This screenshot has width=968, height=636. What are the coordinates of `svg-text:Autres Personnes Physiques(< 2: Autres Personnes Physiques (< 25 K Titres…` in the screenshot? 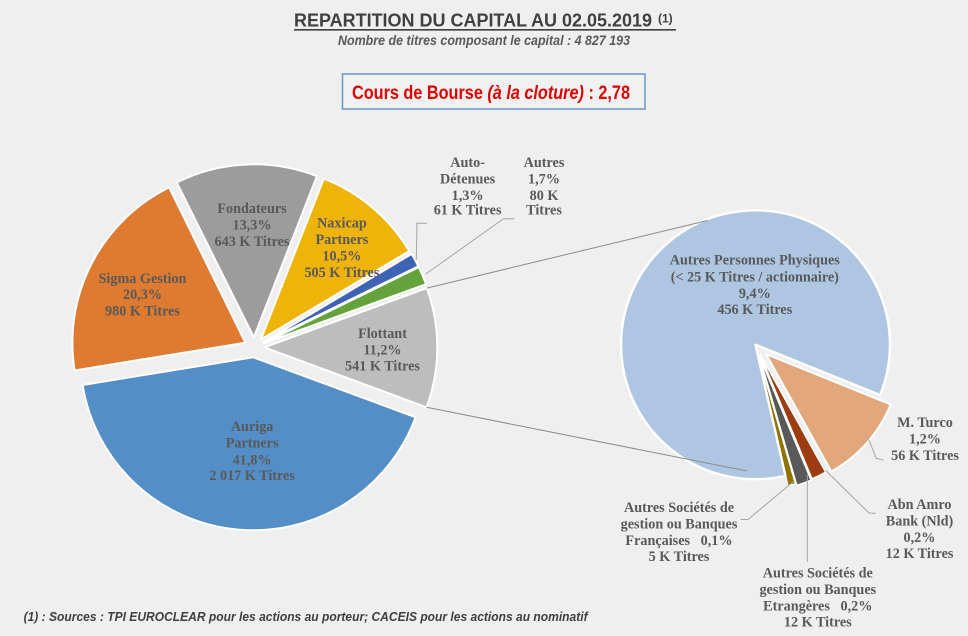 It's located at (755, 285).